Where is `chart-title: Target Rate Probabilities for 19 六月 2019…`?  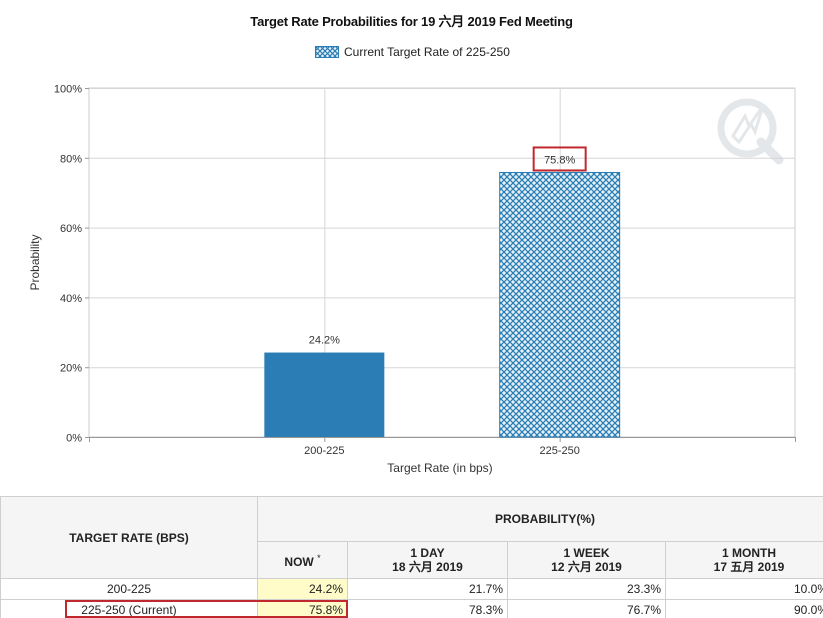 chart-title: Target Rate Probabilities for 19 六月 2019… is located at coordinates (411, 21).